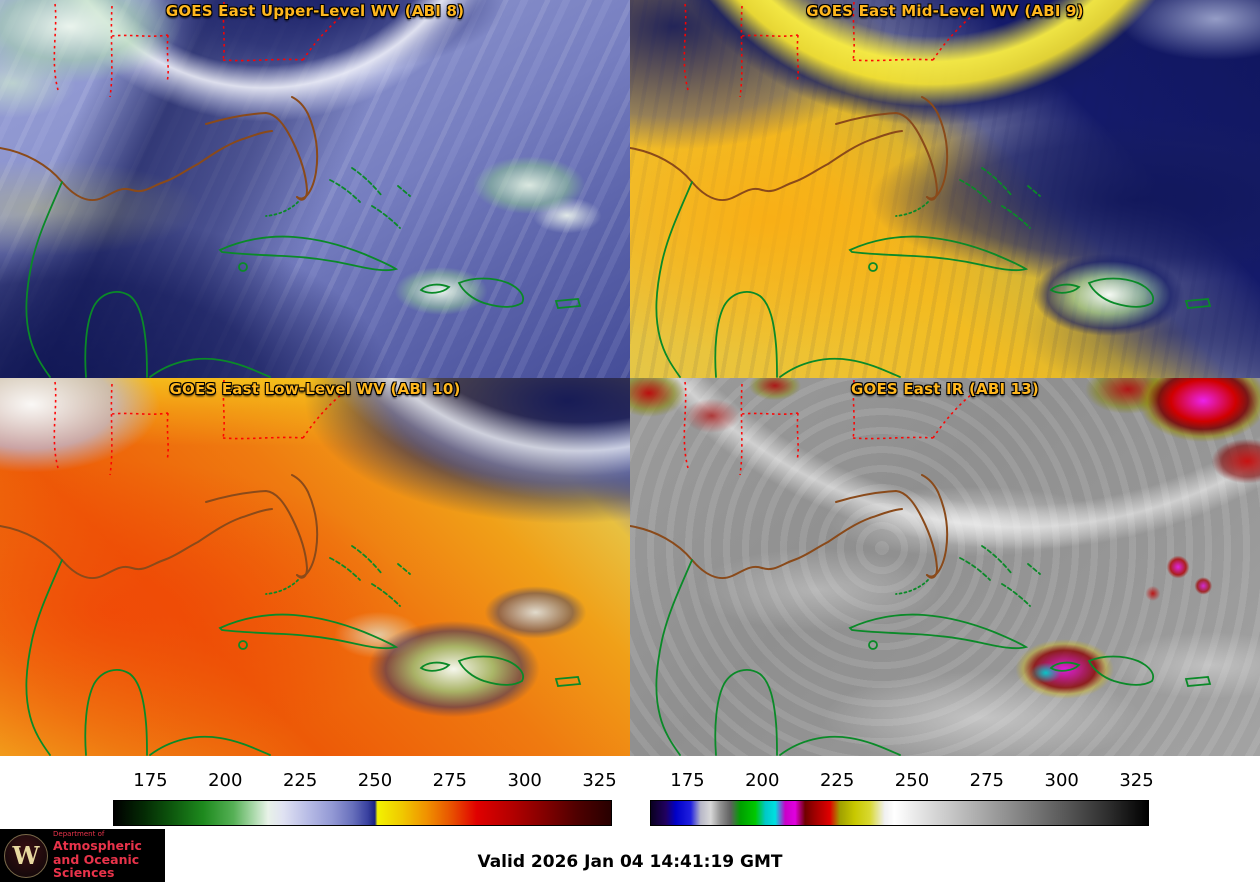 The height and width of the screenshot is (882, 1260). I want to click on ir-colorbar-group: 175 200 225 250 275 300 325, so click(902, 792).